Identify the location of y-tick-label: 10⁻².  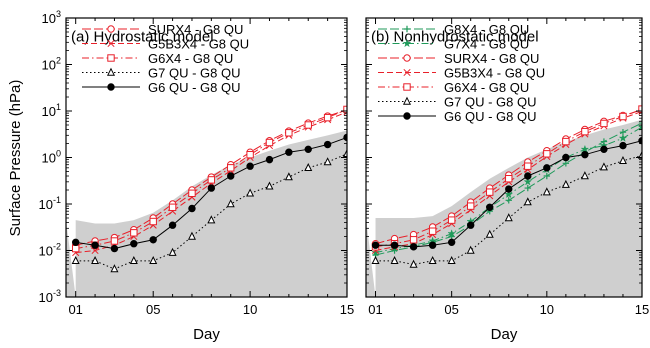
(50, 250).